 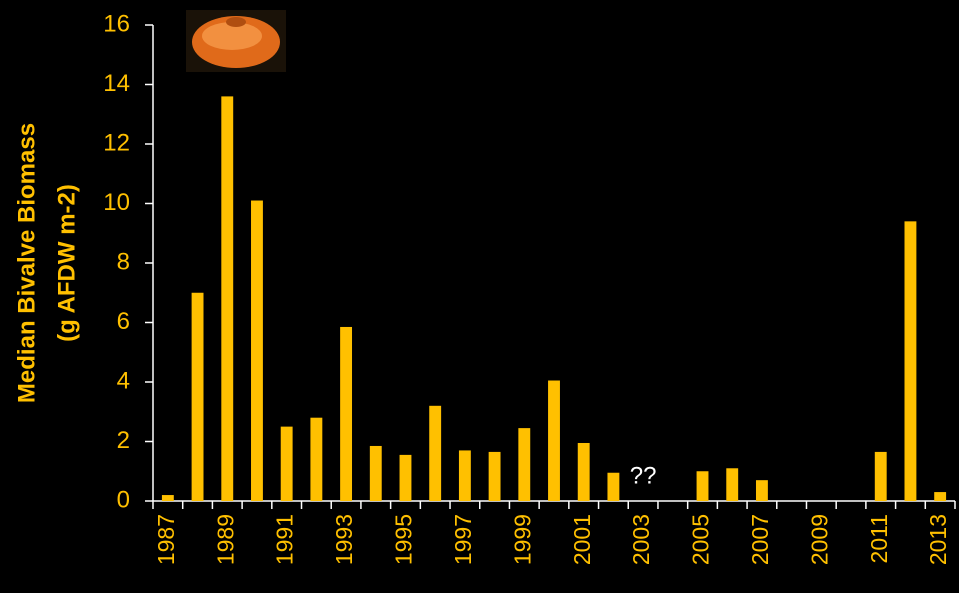 What do you see at coordinates (123, 499) in the screenshot?
I see `y-tick-label: 0` at bounding box center [123, 499].